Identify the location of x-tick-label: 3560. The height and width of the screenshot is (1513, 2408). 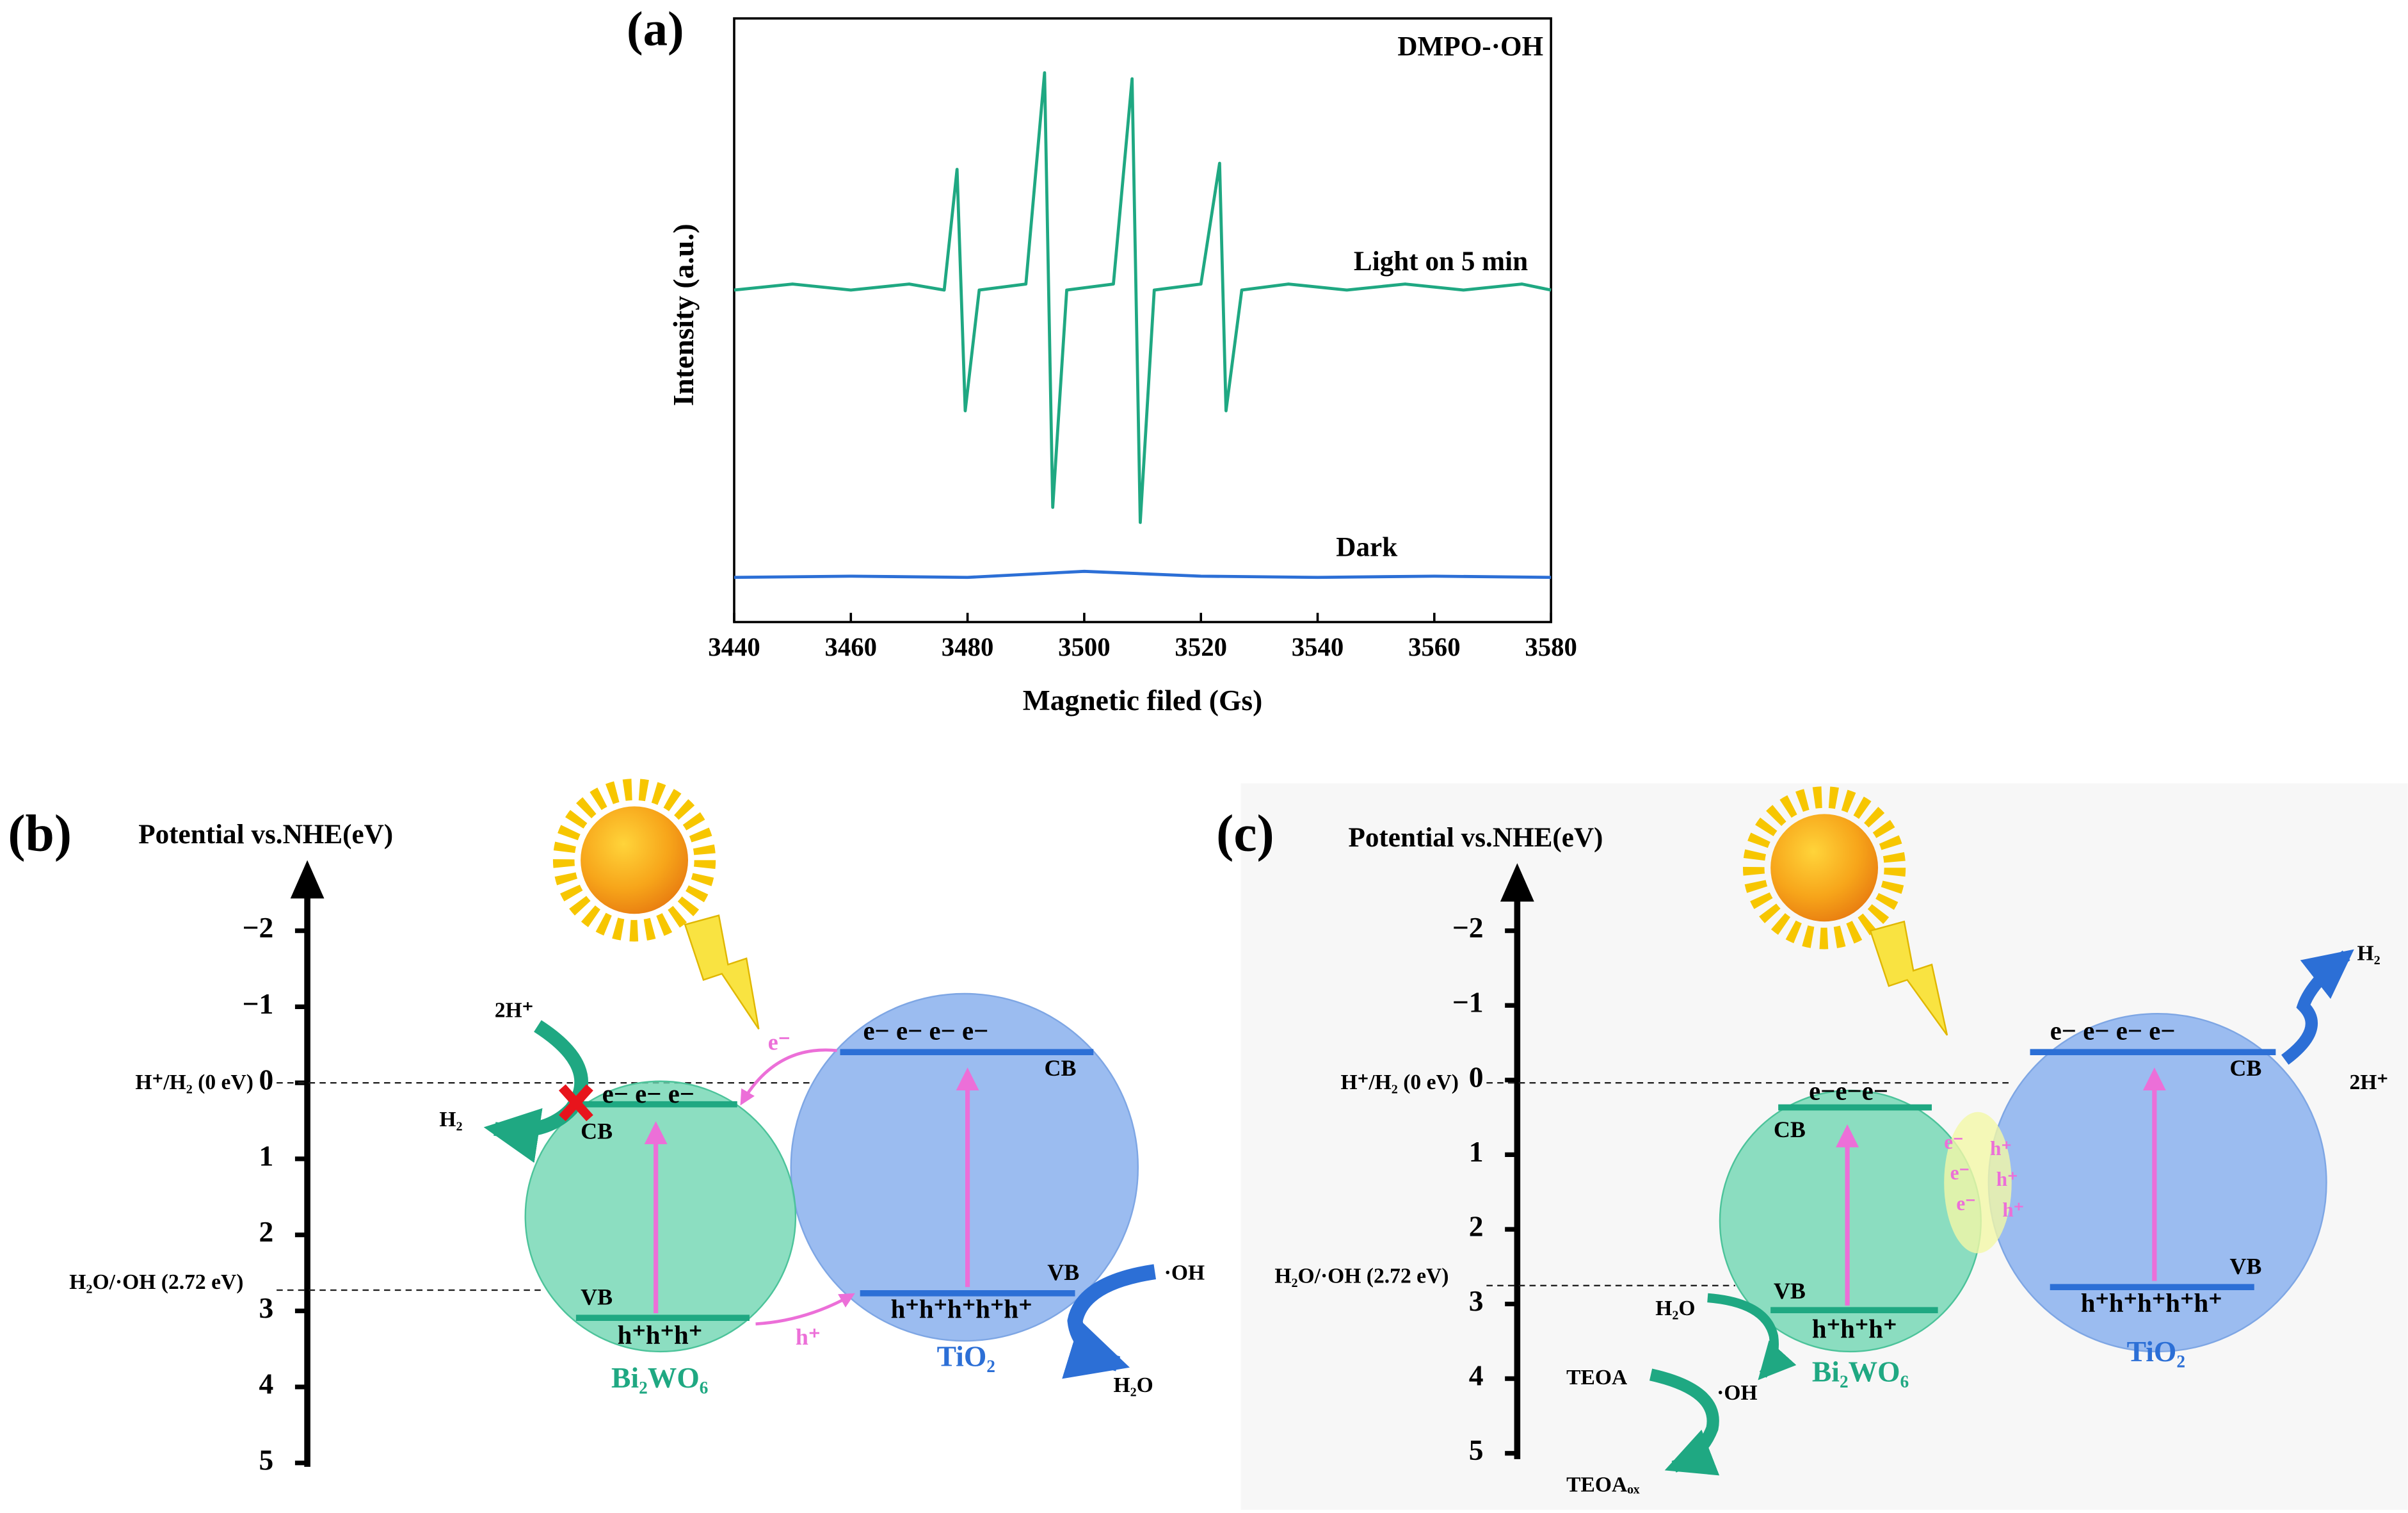
(1434, 647).